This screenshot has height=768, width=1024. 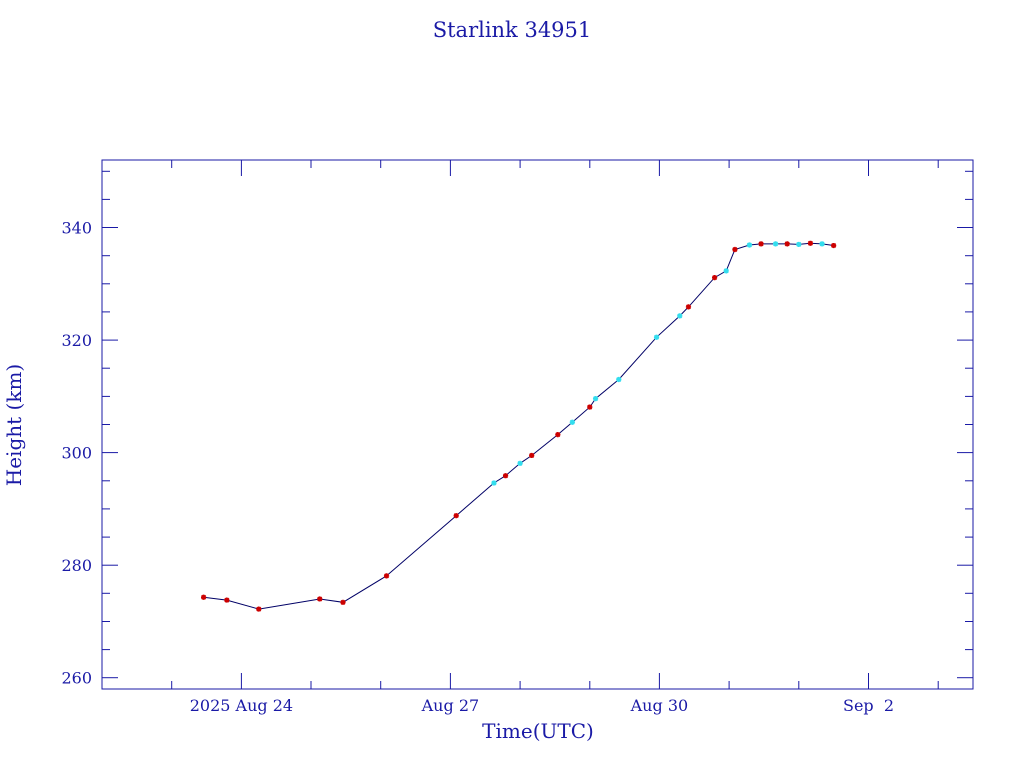 What do you see at coordinates (76, 453) in the screenshot?
I see `y-tick-label: 300` at bounding box center [76, 453].